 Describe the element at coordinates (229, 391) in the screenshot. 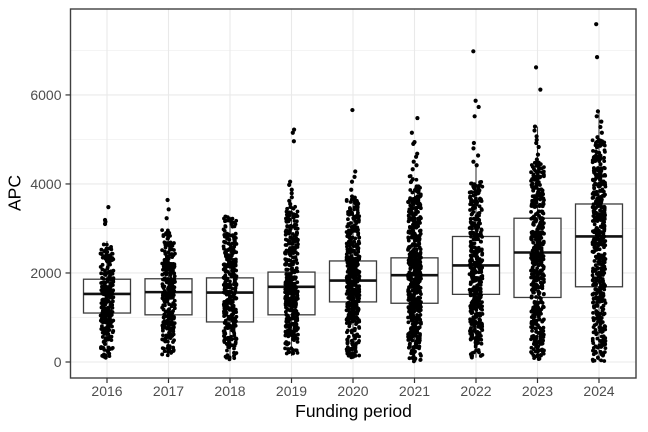

I see `x-tick-label: 2018` at that location.